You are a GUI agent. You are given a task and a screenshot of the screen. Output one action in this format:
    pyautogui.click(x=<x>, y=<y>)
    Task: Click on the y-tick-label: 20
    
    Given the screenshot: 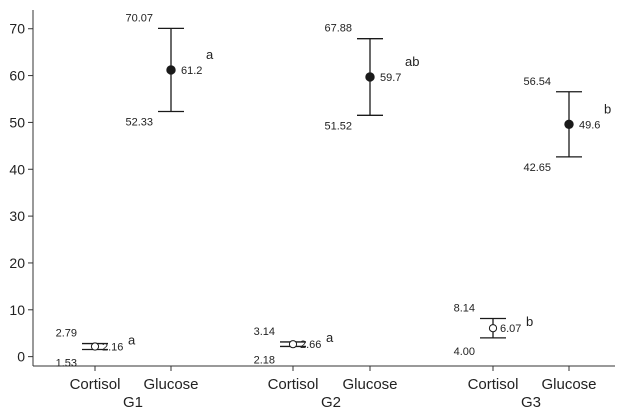 What is the action you would take?
    pyautogui.click(x=17, y=263)
    